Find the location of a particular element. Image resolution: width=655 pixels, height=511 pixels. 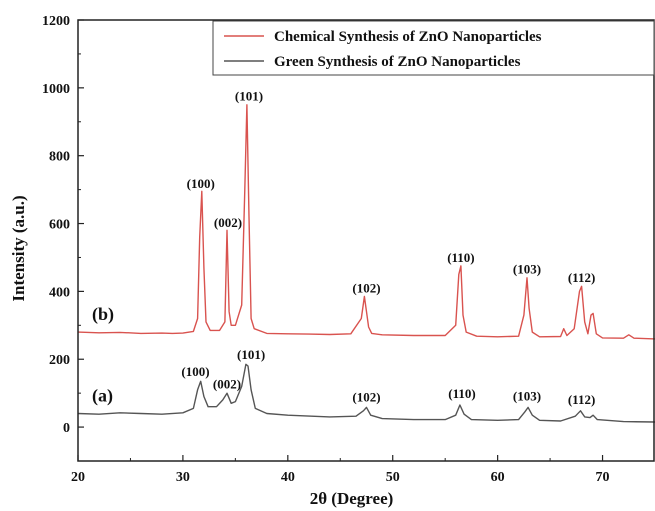

legend-label-green: Green Synthesis of ZnO Nanoparticles is located at coordinates (397, 62).